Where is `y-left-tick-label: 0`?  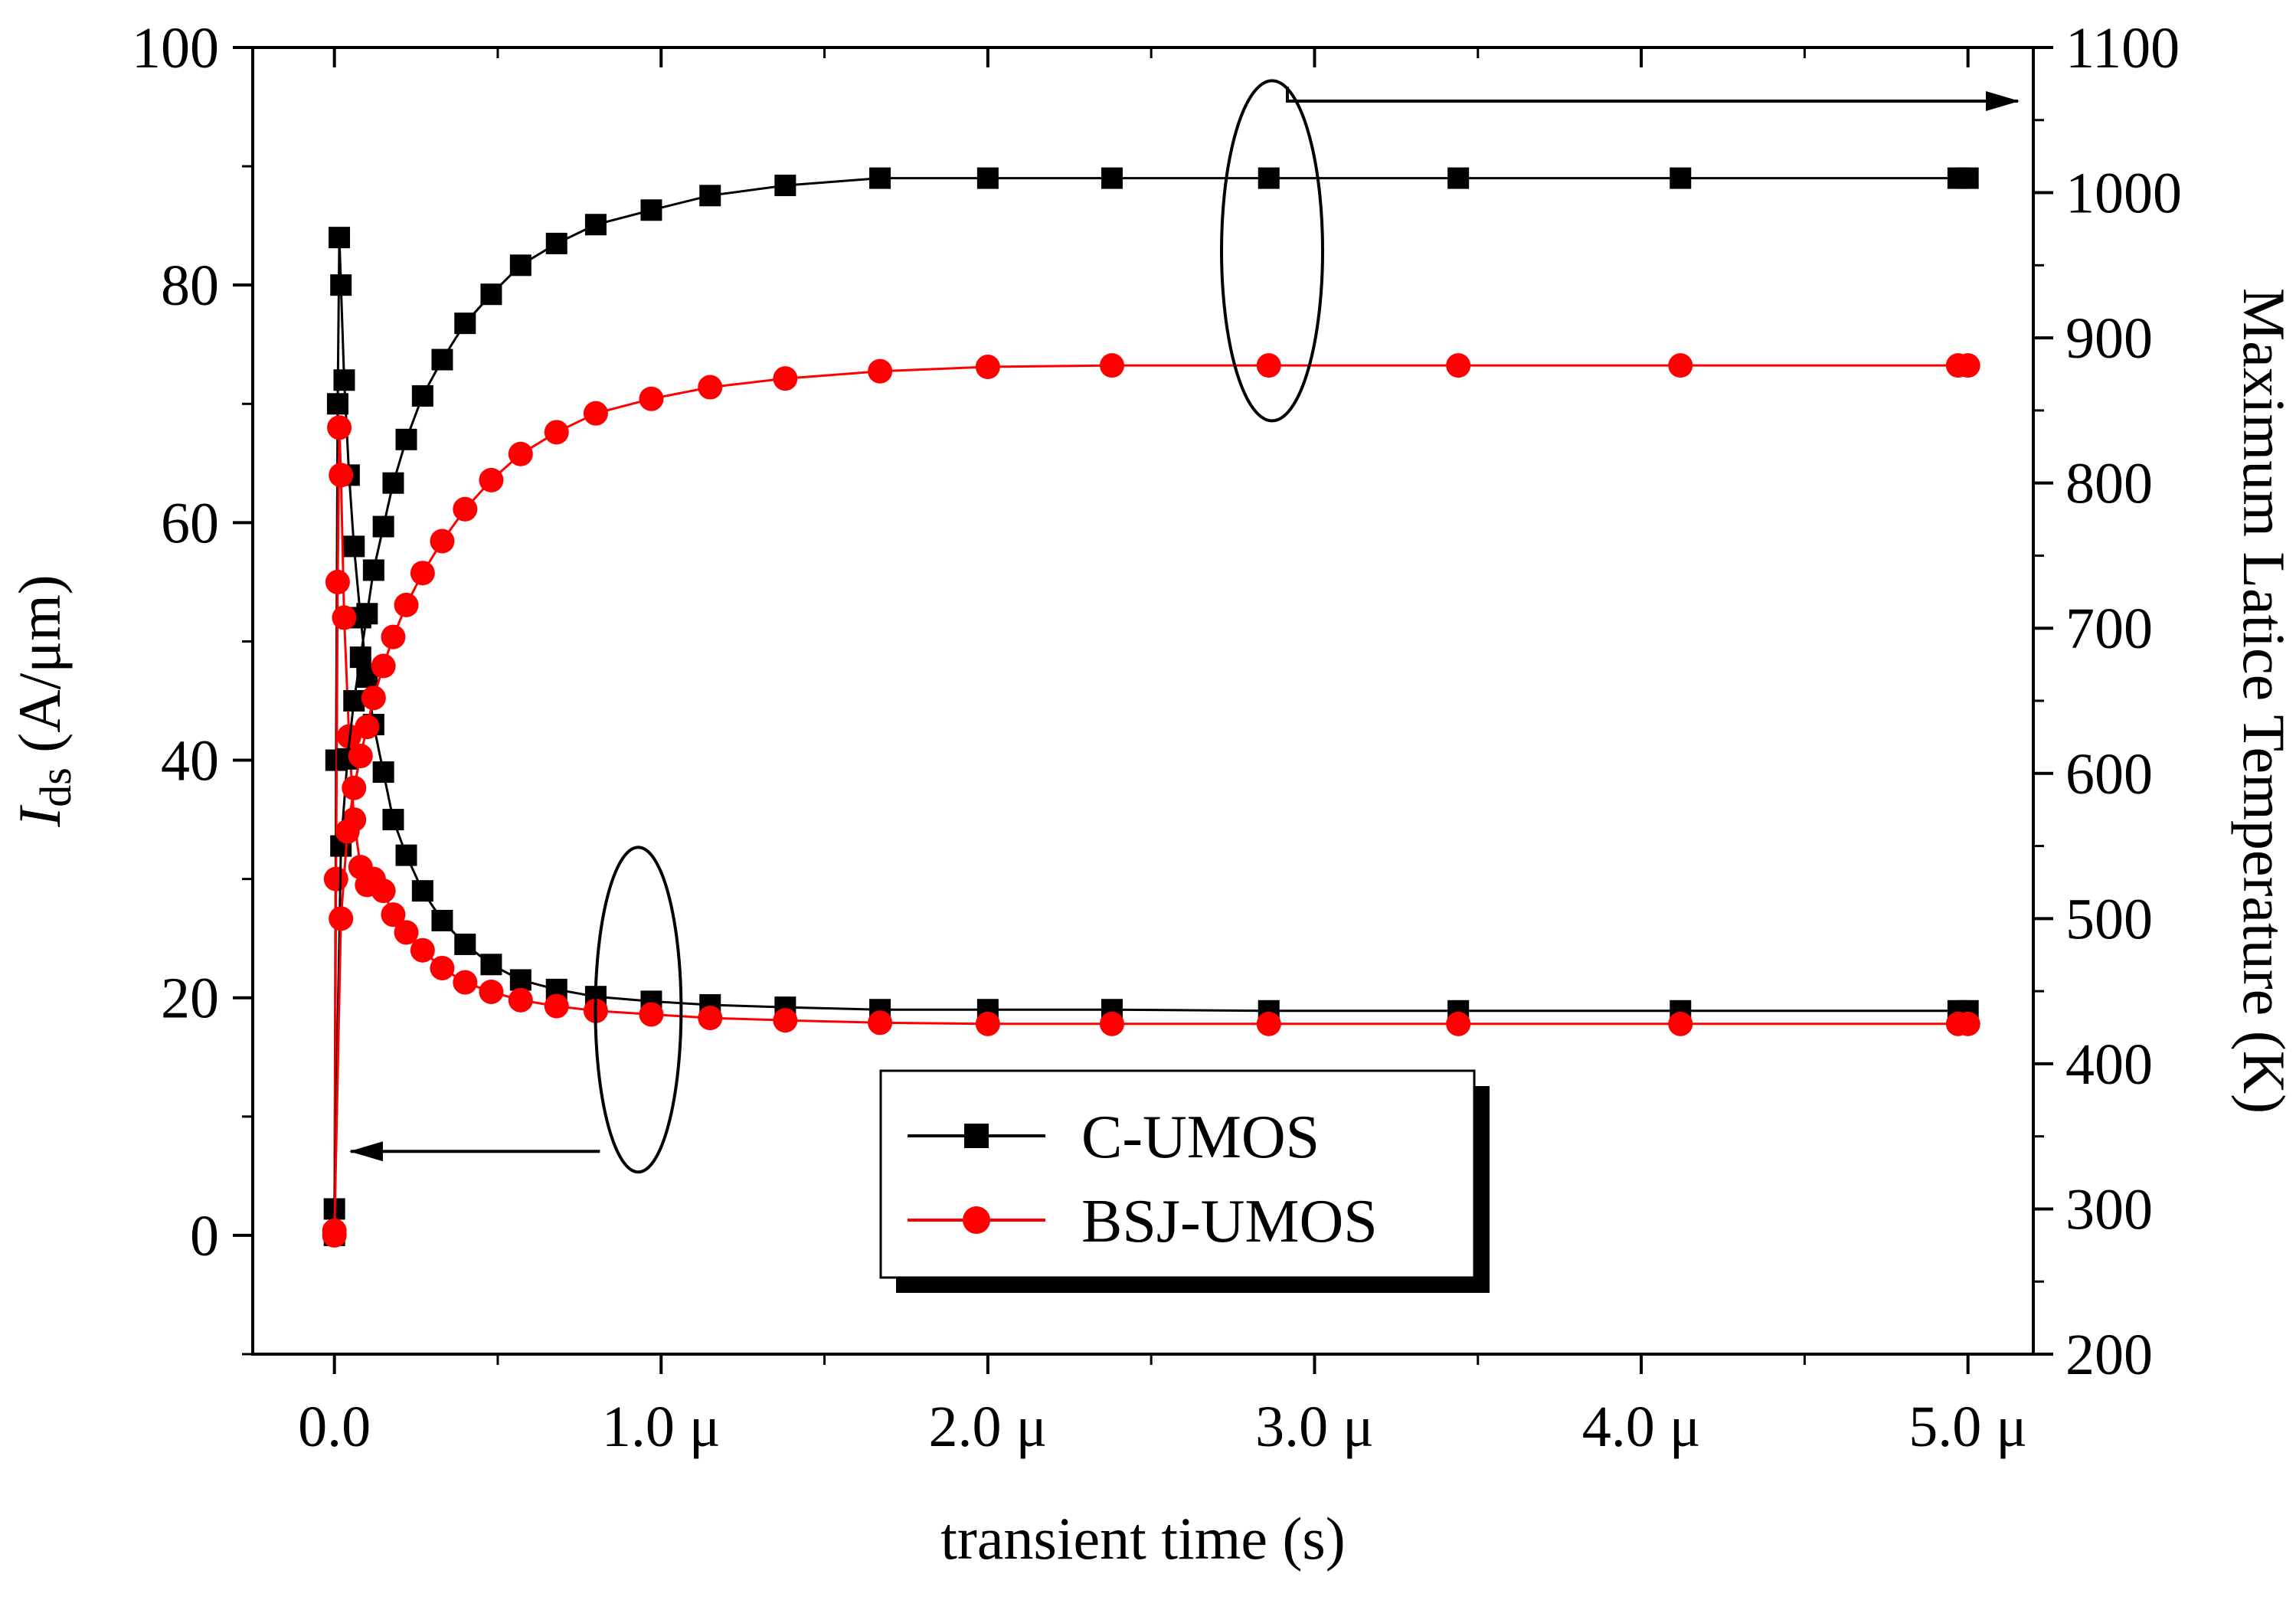
y-left-tick-label: 0 is located at coordinates (205, 1236).